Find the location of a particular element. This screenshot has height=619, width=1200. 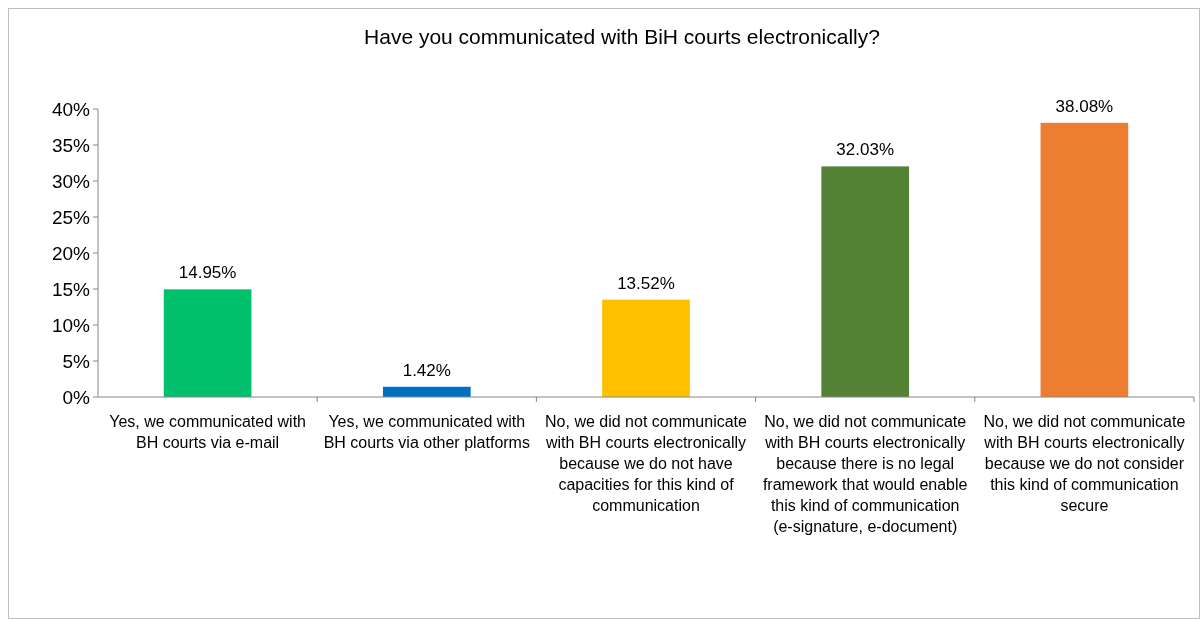

data-label: 1.42% is located at coordinates (426, 370).